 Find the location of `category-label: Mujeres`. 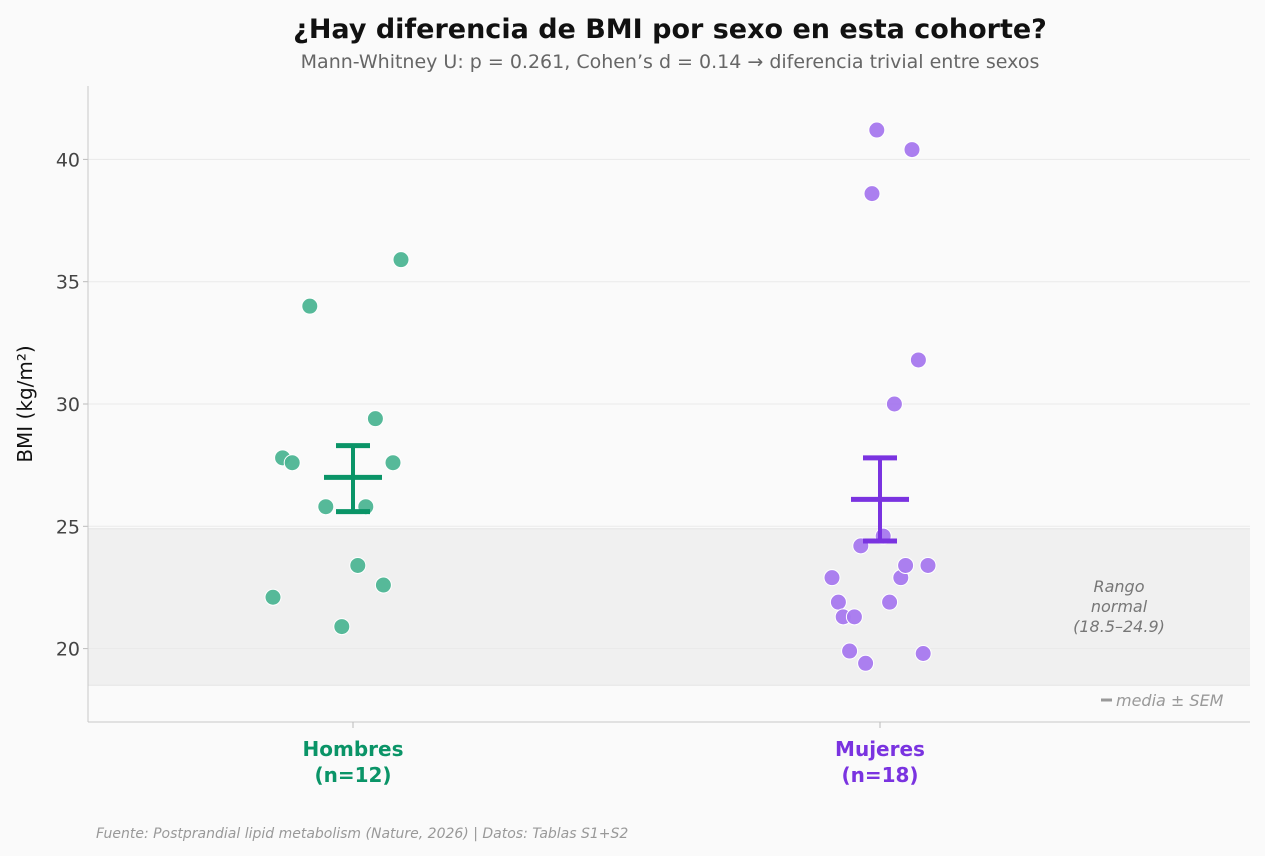

category-label: Mujeres is located at coordinates (880, 749).